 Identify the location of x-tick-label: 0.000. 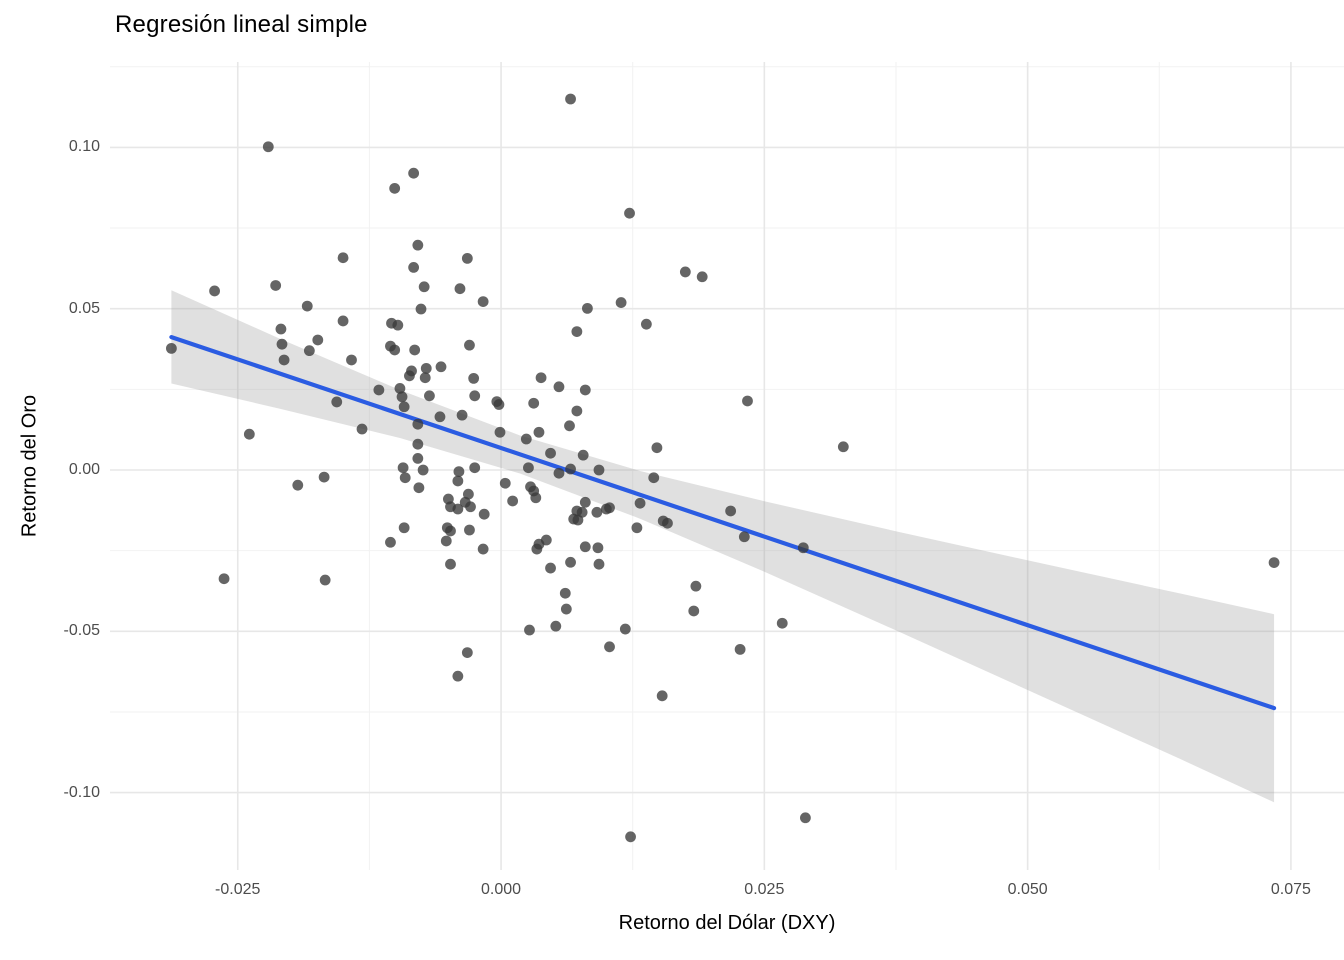
(501, 889).